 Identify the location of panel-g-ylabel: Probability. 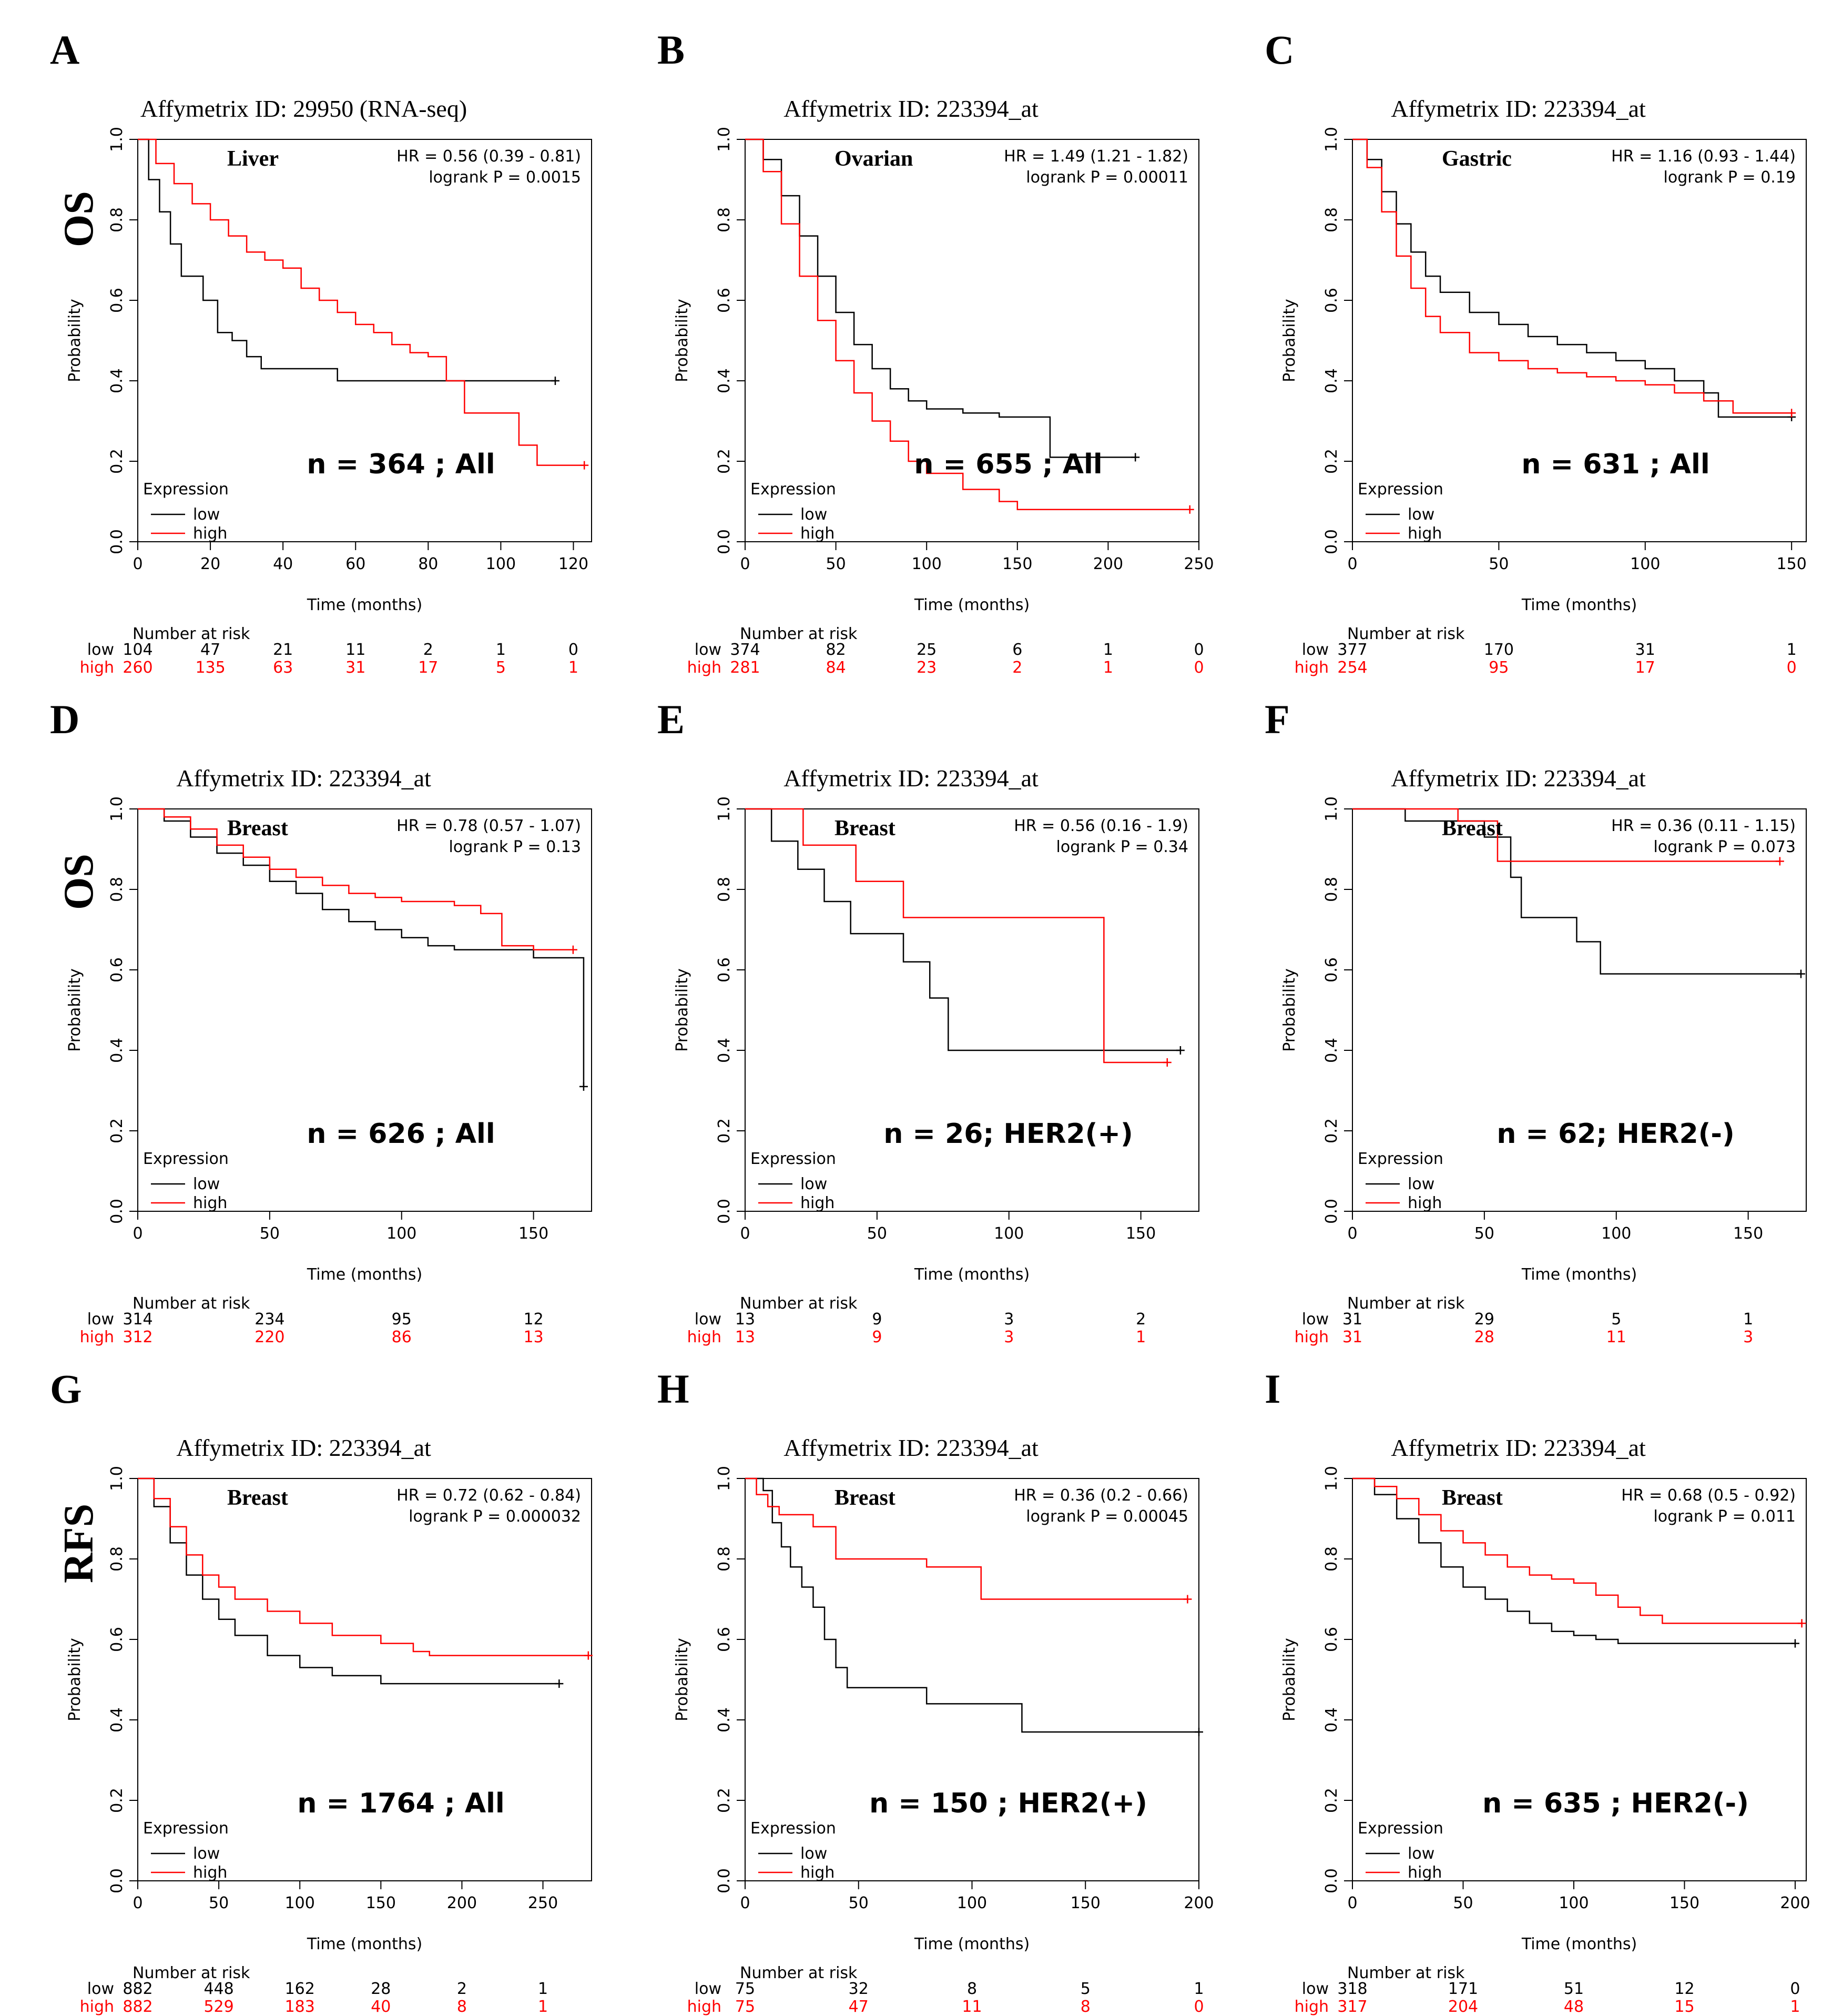
(75, 1679).